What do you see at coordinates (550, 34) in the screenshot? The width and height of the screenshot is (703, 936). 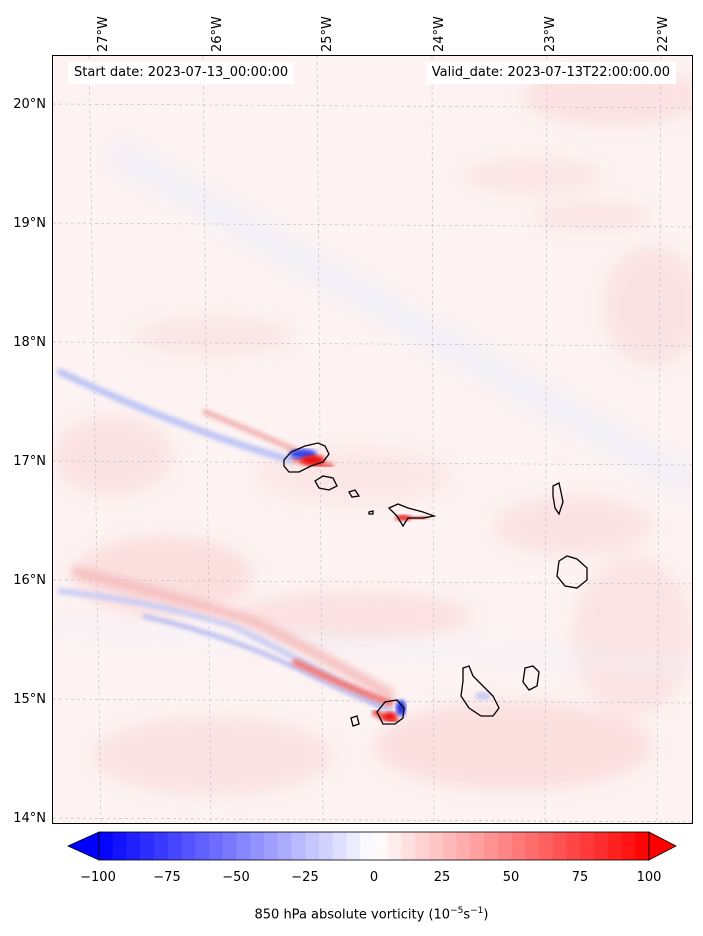 I see `lon-label: 23°W` at bounding box center [550, 34].